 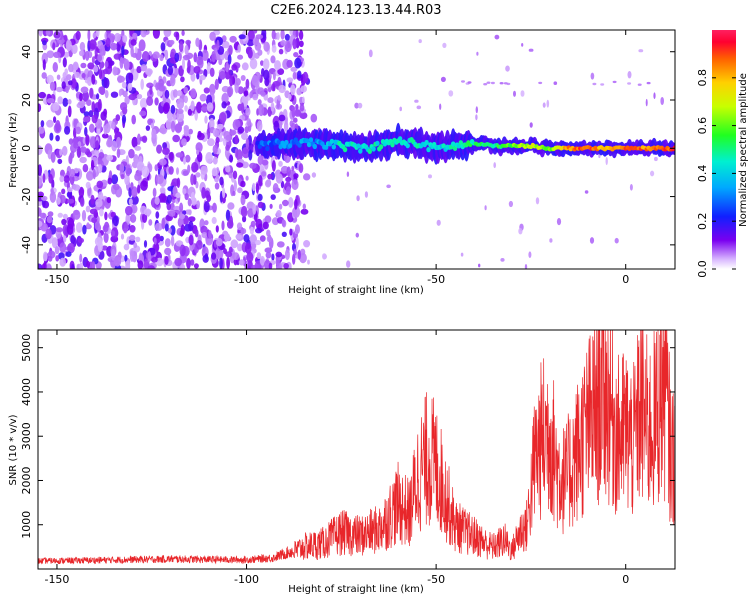 I want to click on y-tick-label: 40, so click(x=26, y=52).